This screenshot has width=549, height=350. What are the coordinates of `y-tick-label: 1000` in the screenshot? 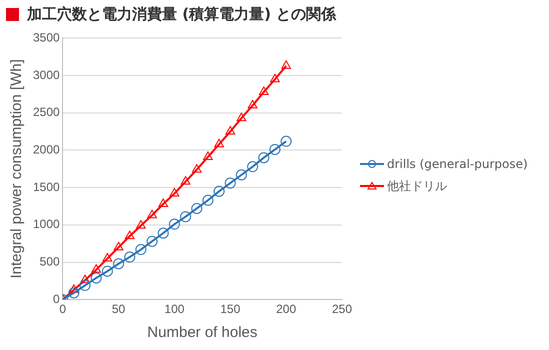 It's located at (46, 224).